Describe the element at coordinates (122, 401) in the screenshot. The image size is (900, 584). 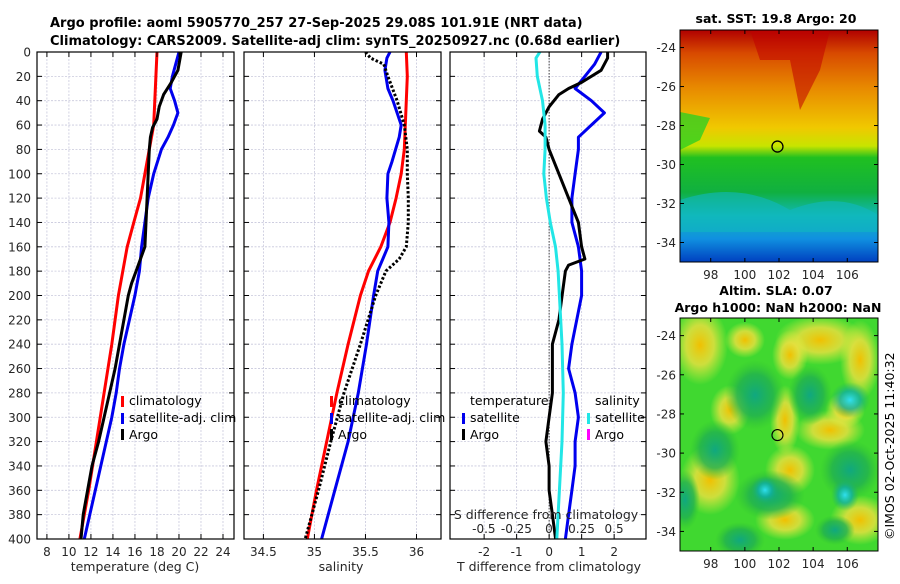
I see `legend-swatch-climatology` at that location.